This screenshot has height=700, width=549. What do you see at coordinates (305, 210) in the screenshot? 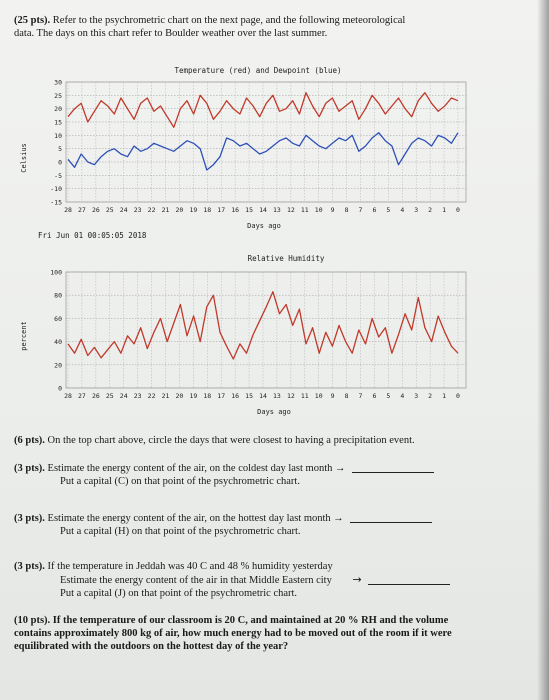
I see `x-tick-label: 11` at bounding box center [305, 210].